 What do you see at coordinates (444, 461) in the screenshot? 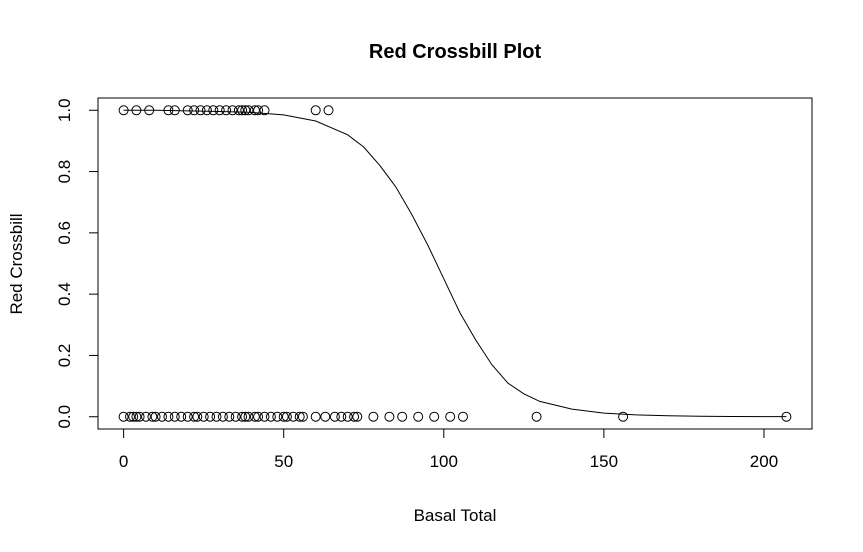
I see `x-tick-label: 100` at bounding box center [444, 461].